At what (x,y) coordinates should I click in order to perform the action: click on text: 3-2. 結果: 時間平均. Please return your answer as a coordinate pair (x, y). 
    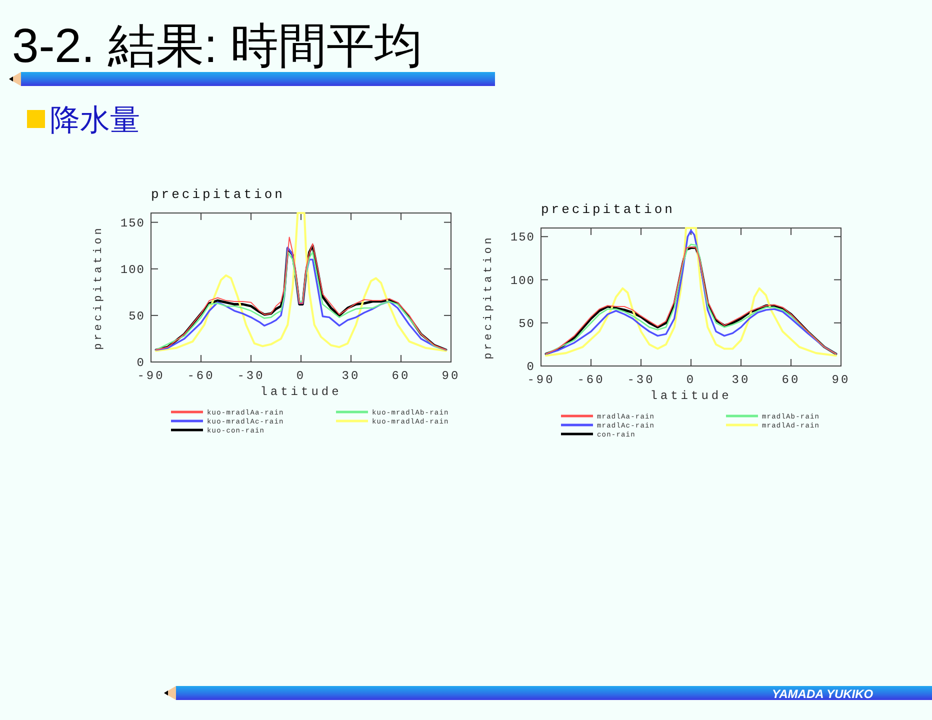
    Looking at the image, I should click on (217, 46).